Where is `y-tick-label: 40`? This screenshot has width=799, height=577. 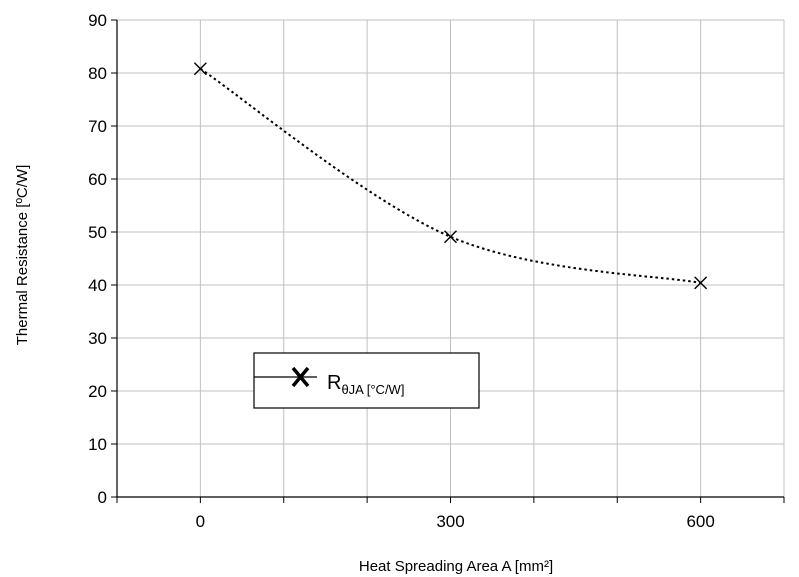 y-tick-label: 40 is located at coordinates (97, 285).